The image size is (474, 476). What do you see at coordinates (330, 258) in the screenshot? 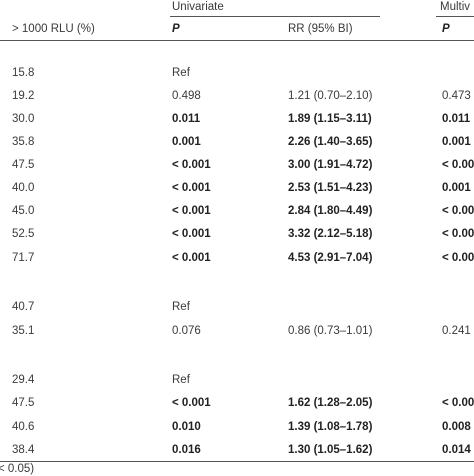
I see `table-cell: 4.53 (2.91–7.04)` at bounding box center [330, 258].